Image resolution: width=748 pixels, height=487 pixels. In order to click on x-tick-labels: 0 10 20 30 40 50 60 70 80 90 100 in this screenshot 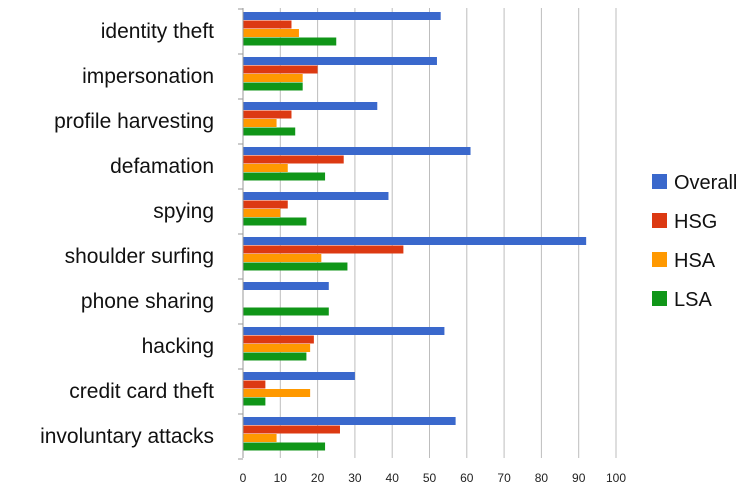, I will do `click(433, 478)`.